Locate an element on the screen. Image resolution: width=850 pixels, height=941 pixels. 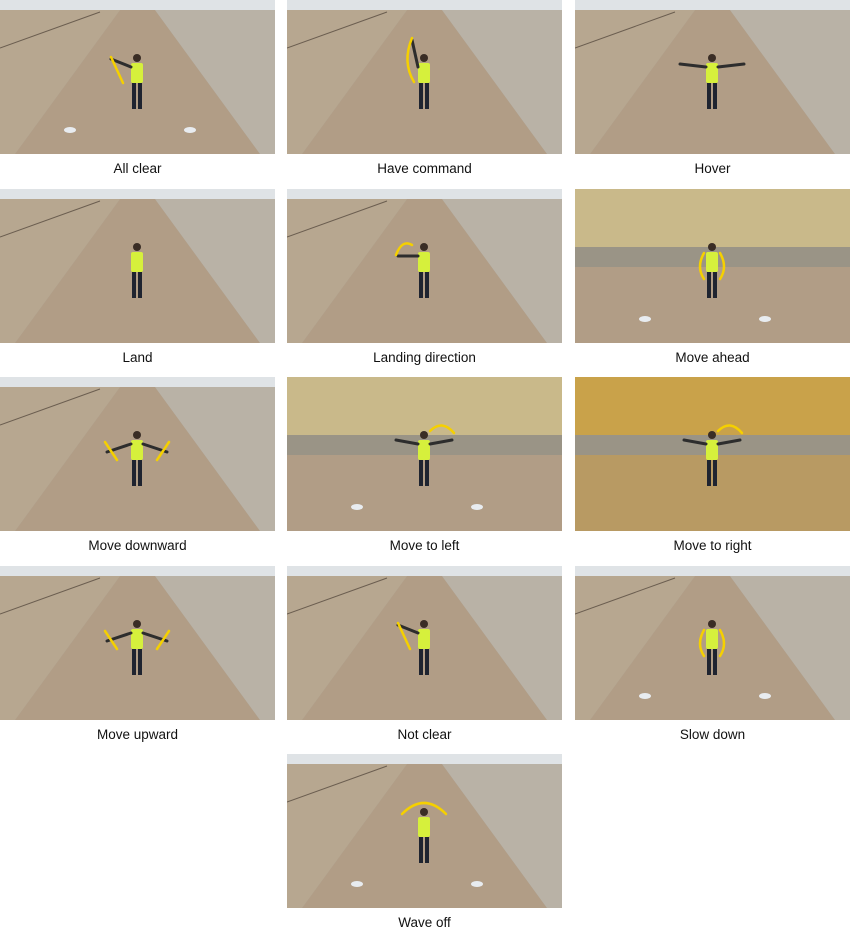
gesture-caption: Have command is located at coordinates (424, 168).